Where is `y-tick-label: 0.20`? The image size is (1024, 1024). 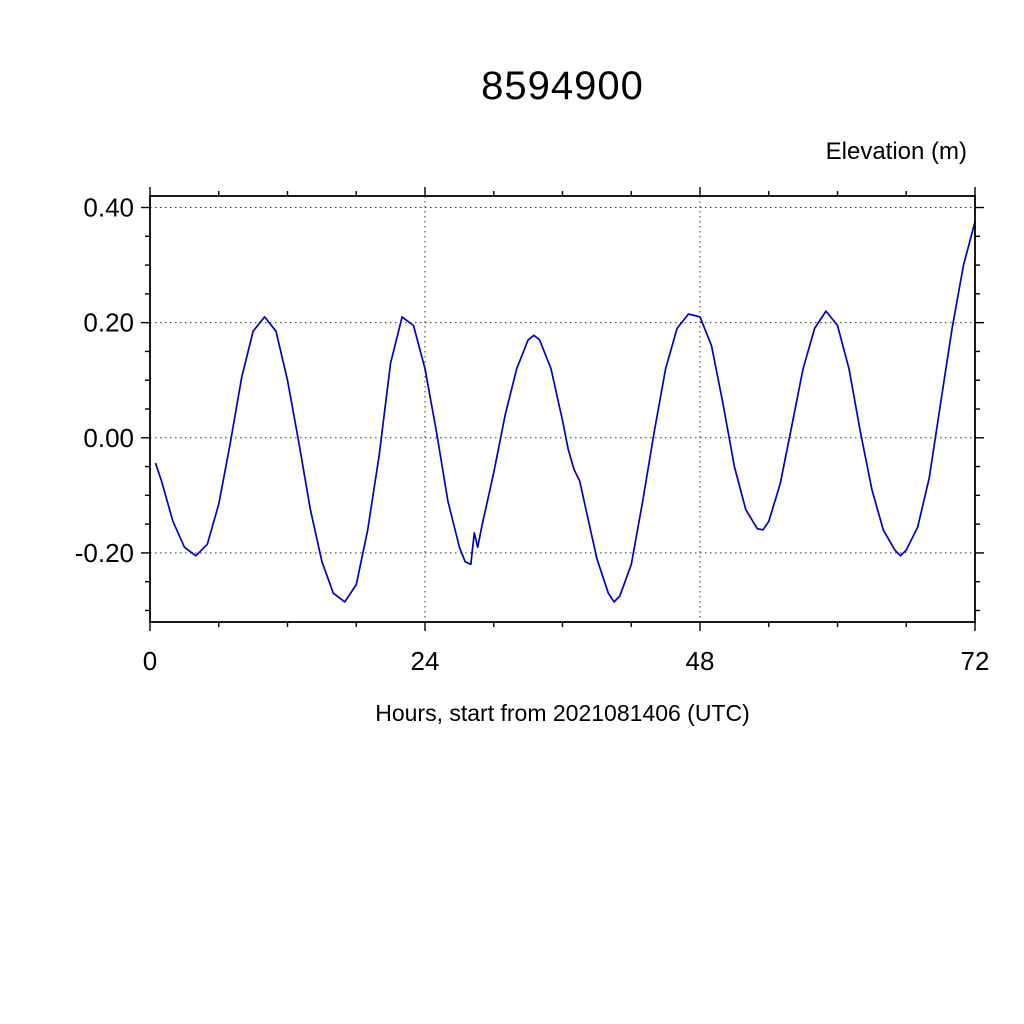
y-tick-label: 0.20 is located at coordinates (108, 323).